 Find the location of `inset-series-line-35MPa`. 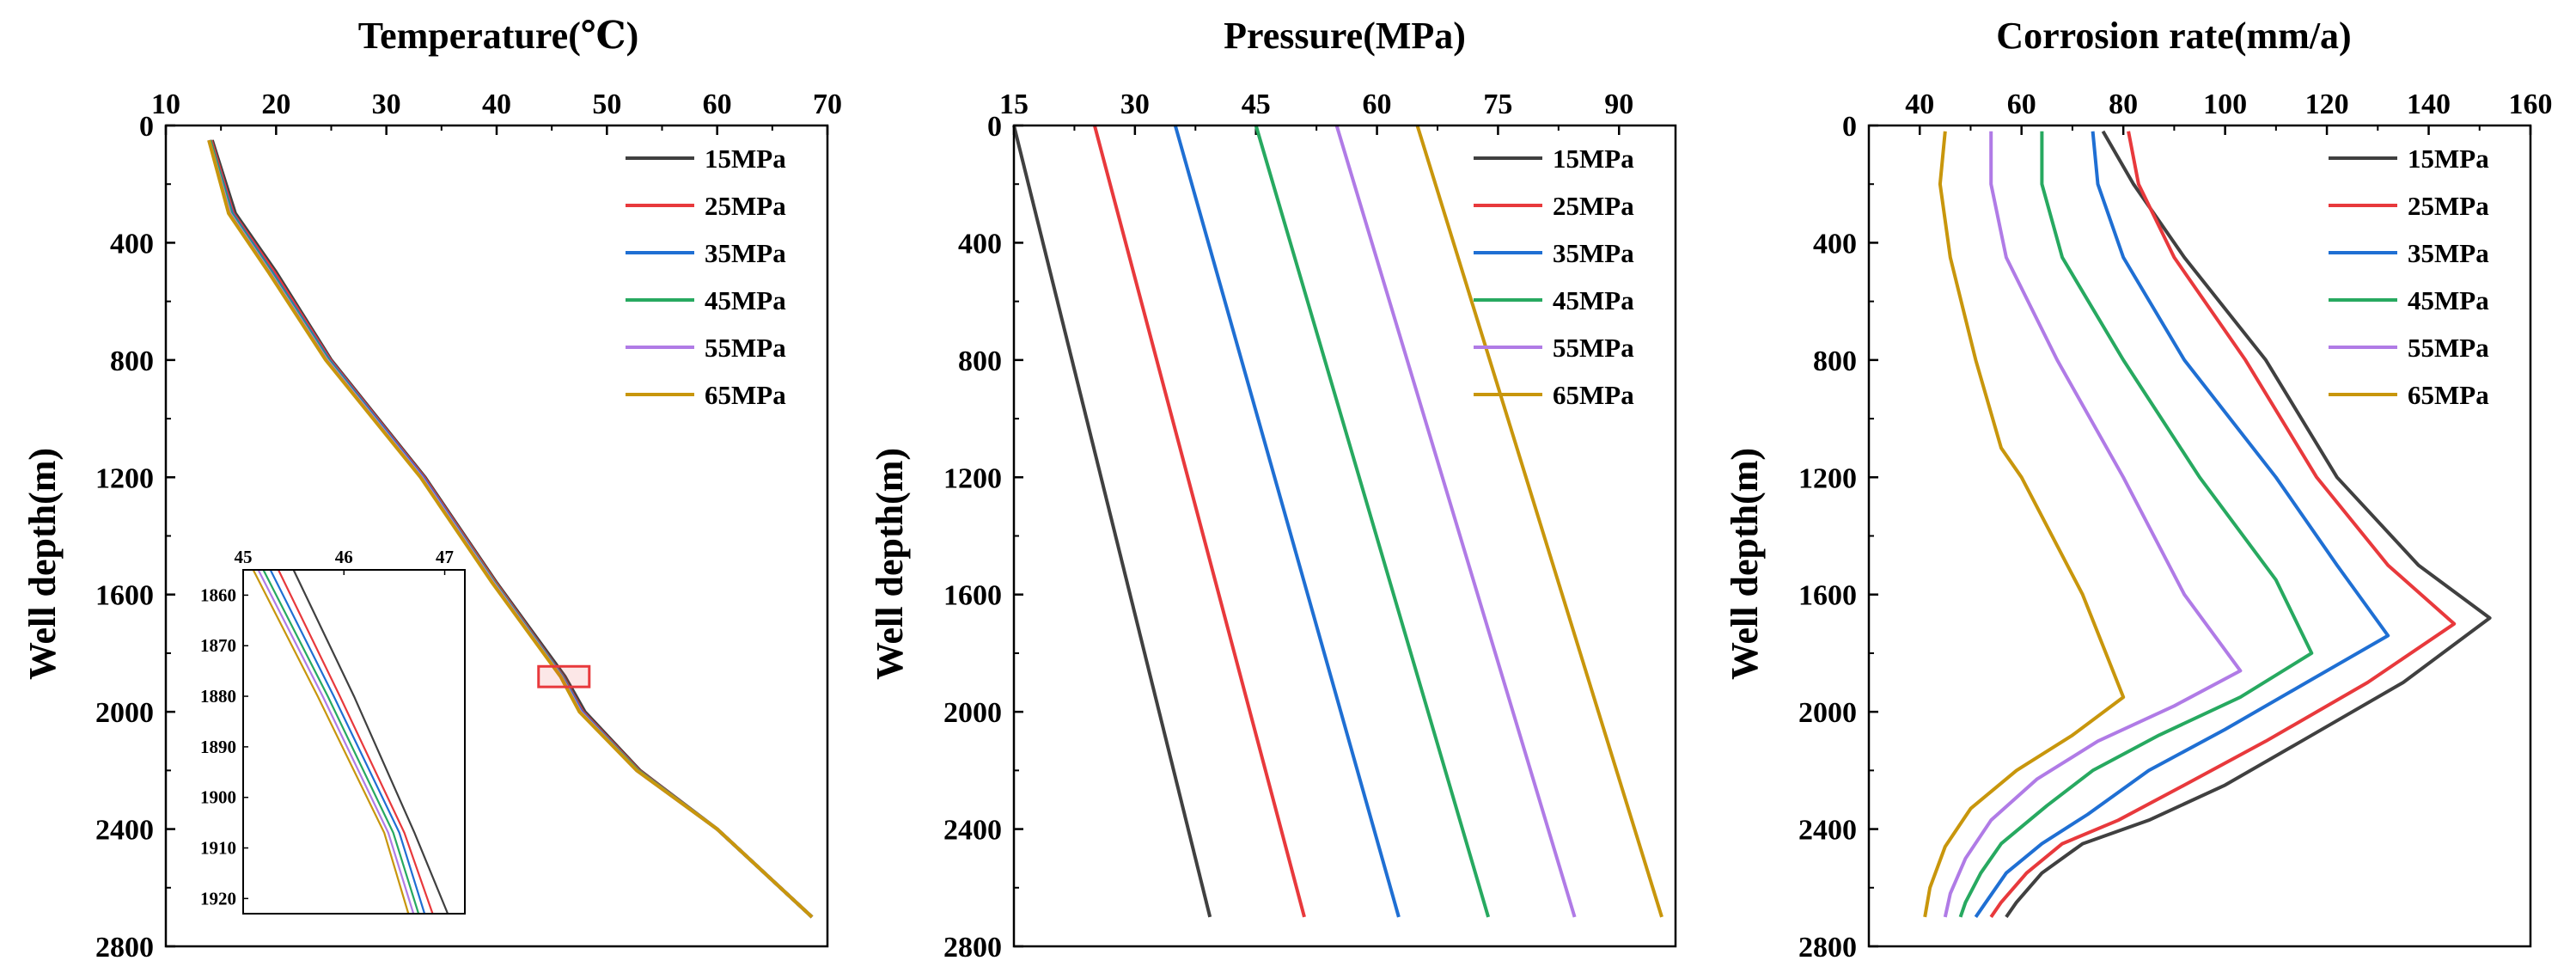

inset-series-line-35MPa is located at coordinates (347, 742).